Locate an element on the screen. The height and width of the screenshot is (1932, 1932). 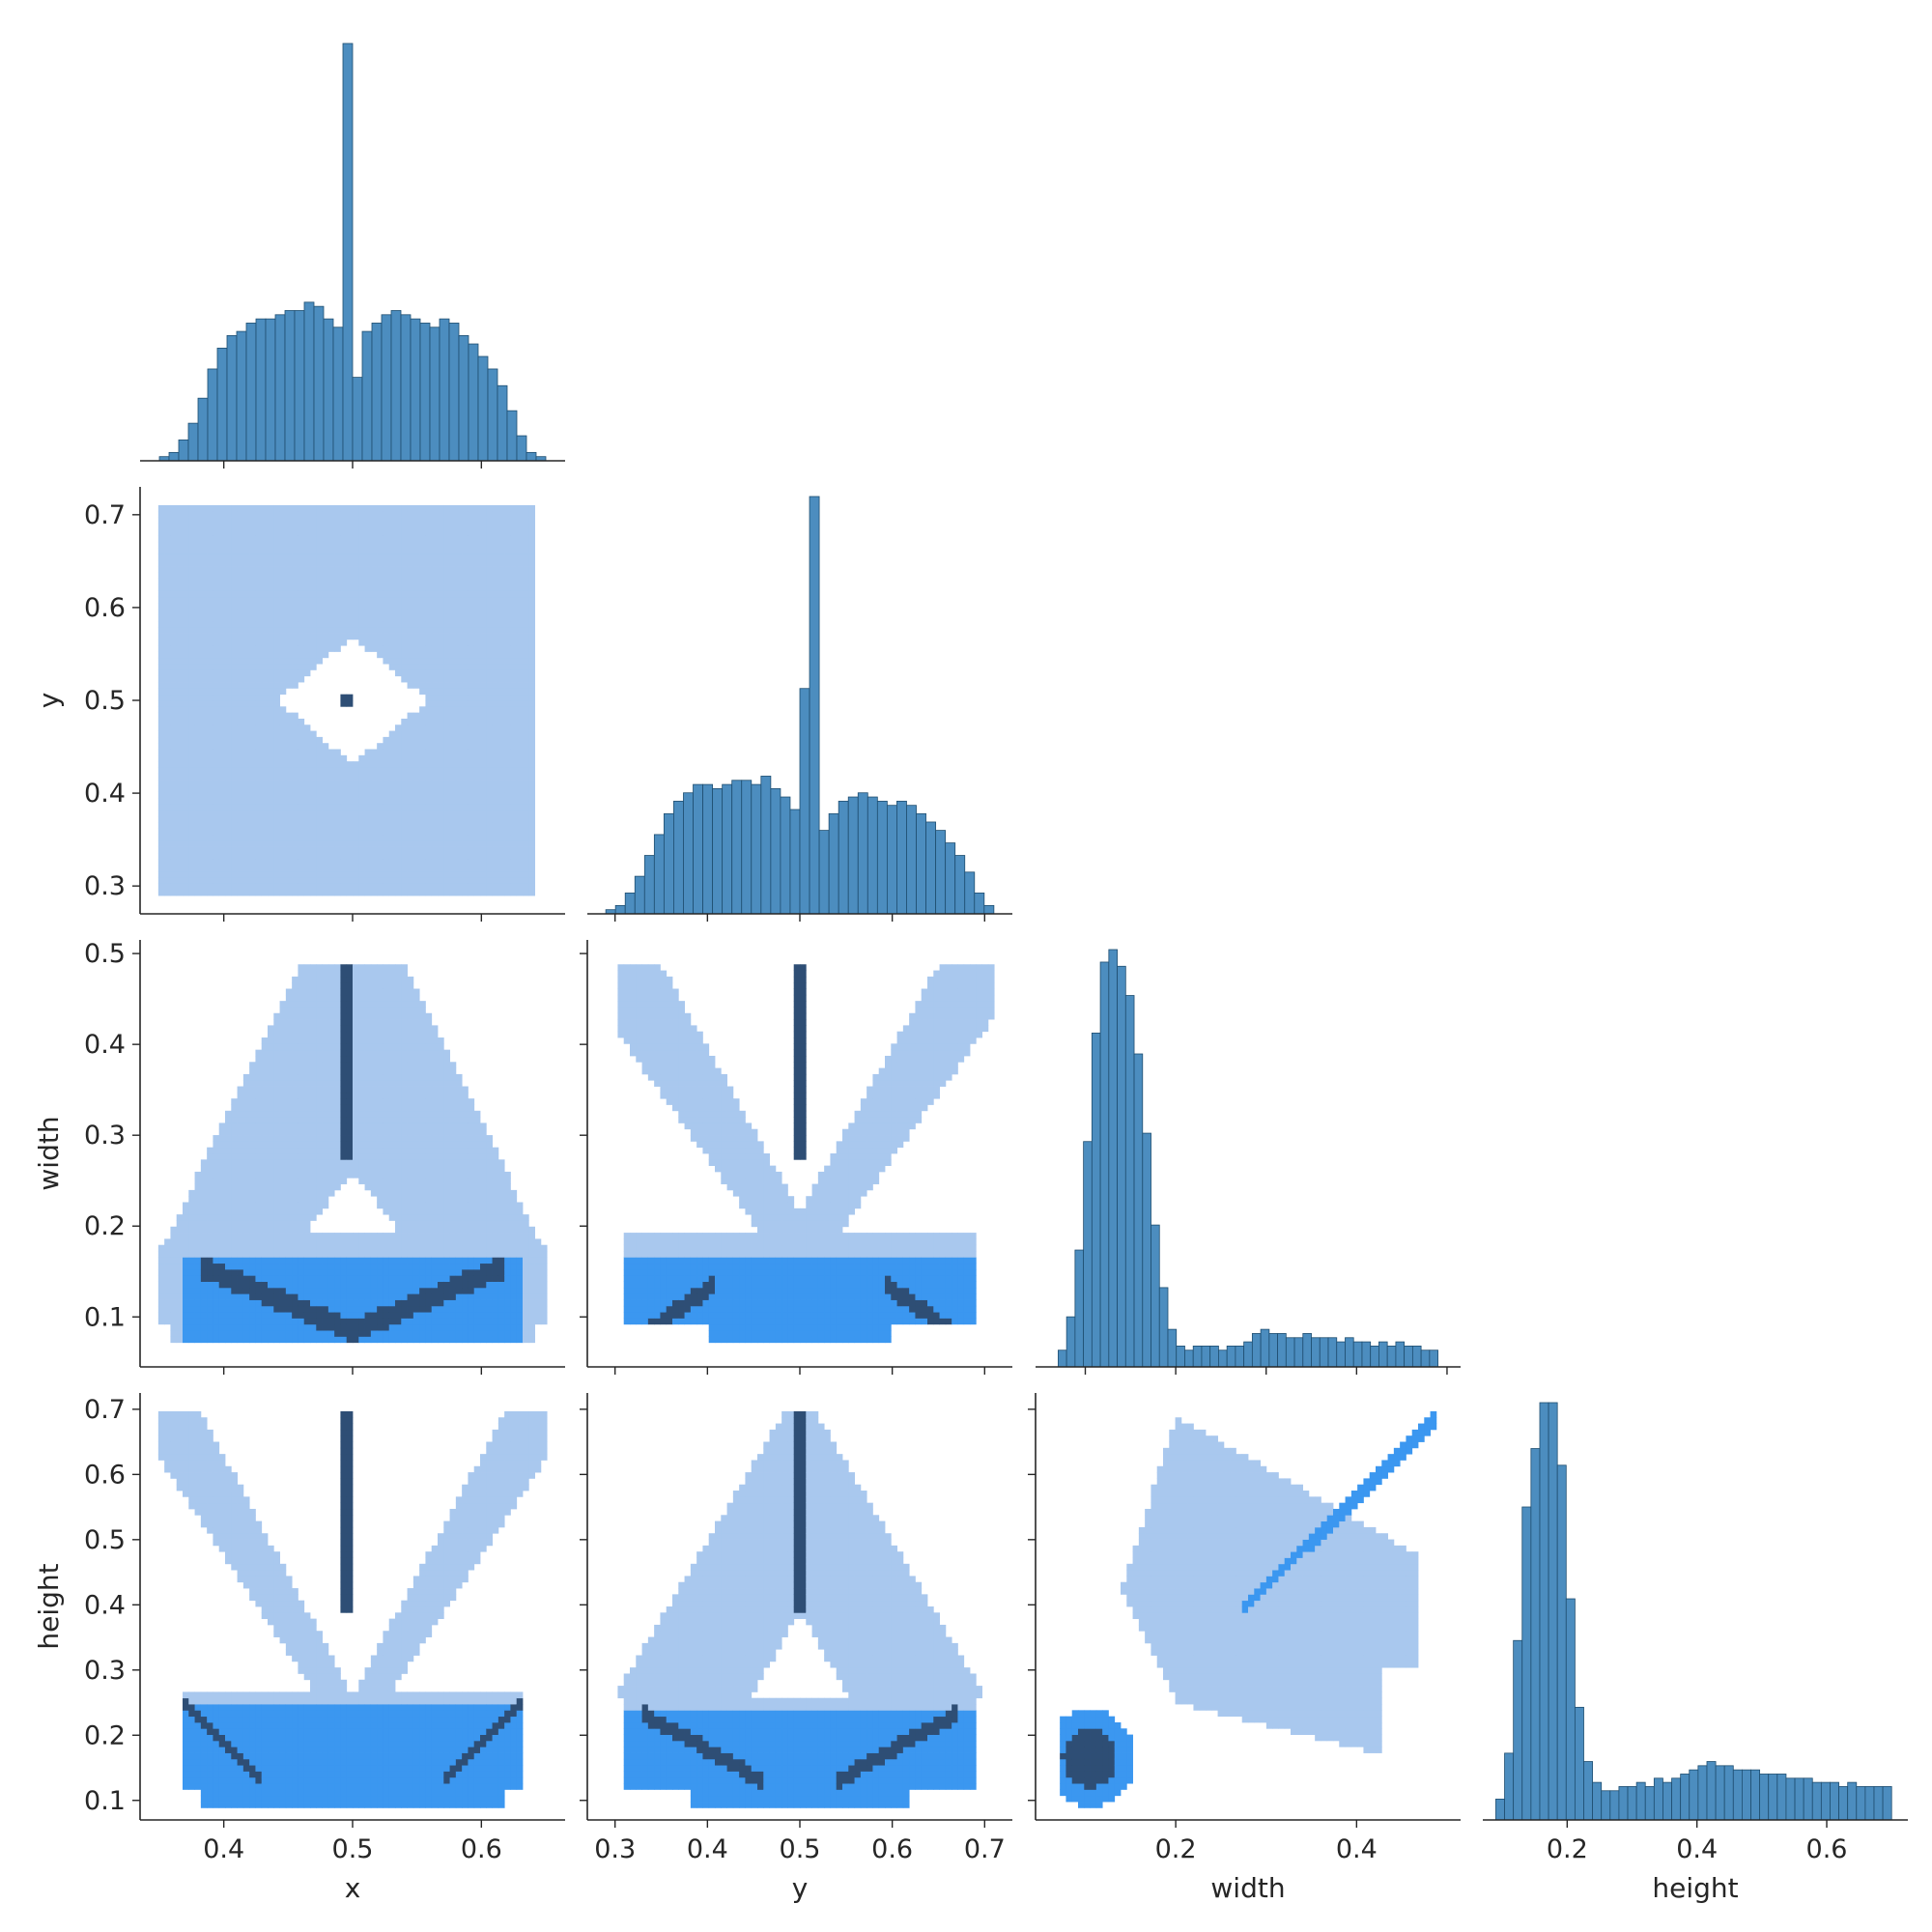
hist-bar-x is located at coordinates (521, 448).